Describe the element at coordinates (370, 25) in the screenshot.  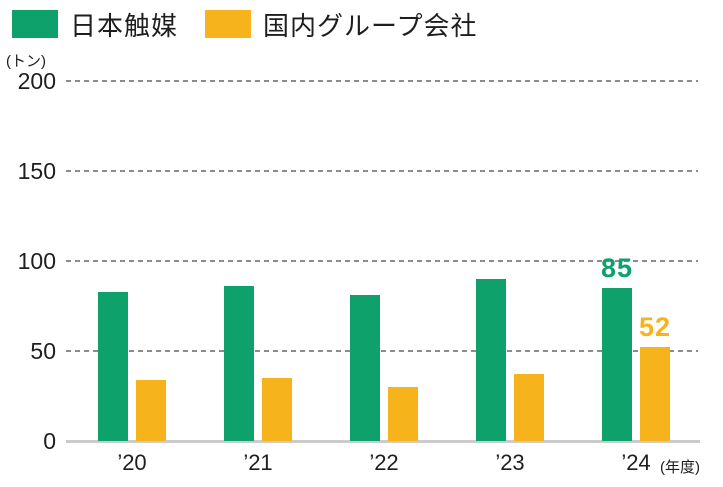
I see `legend-label-domestic-group: 国内グループ会社` at that location.